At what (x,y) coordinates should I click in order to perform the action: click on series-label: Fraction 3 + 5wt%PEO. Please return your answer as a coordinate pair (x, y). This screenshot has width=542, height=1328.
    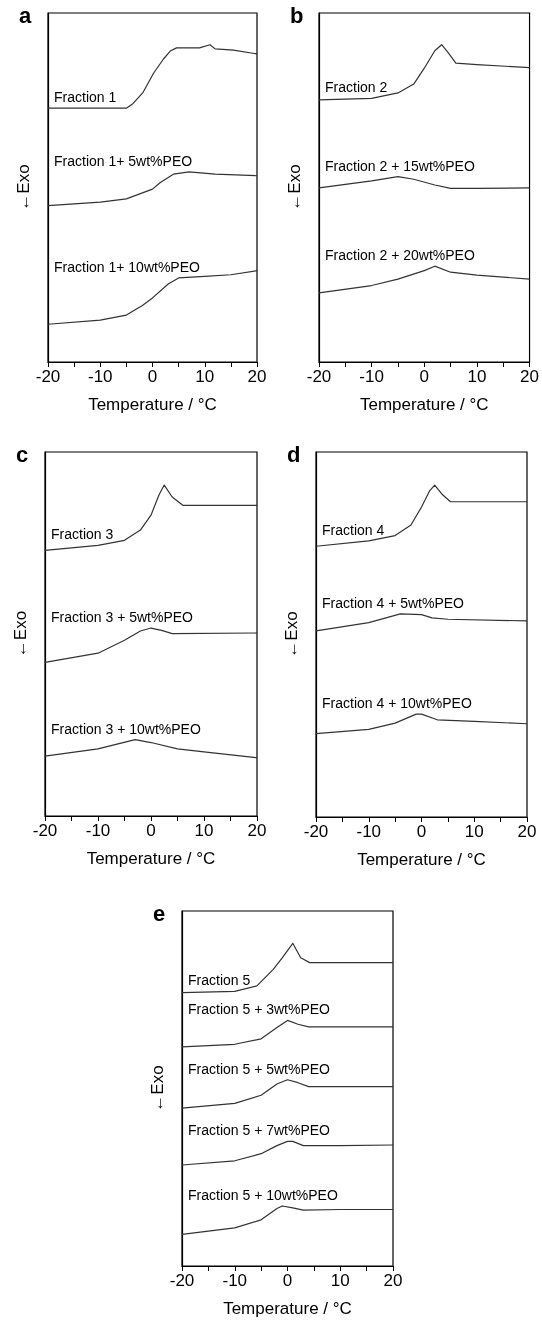
    Looking at the image, I should click on (122, 617).